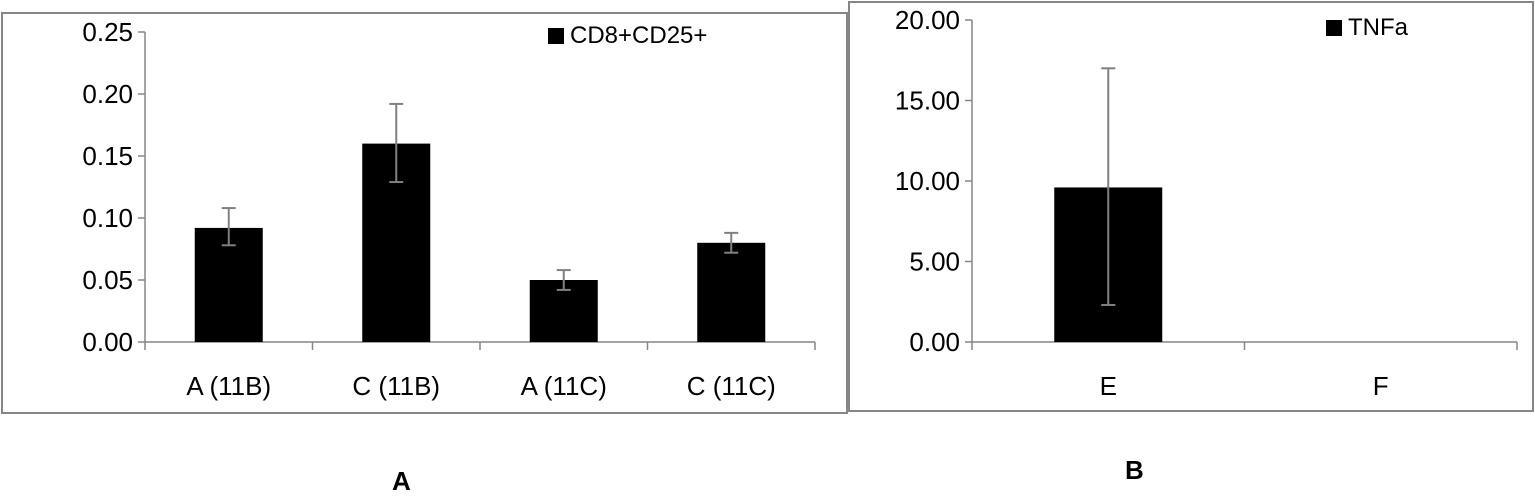 Image resolution: width=1535 pixels, height=497 pixels. Describe the element at coordinates (396, 386) in the screenshot. I see `x-category-label: C (11B)` at that location.